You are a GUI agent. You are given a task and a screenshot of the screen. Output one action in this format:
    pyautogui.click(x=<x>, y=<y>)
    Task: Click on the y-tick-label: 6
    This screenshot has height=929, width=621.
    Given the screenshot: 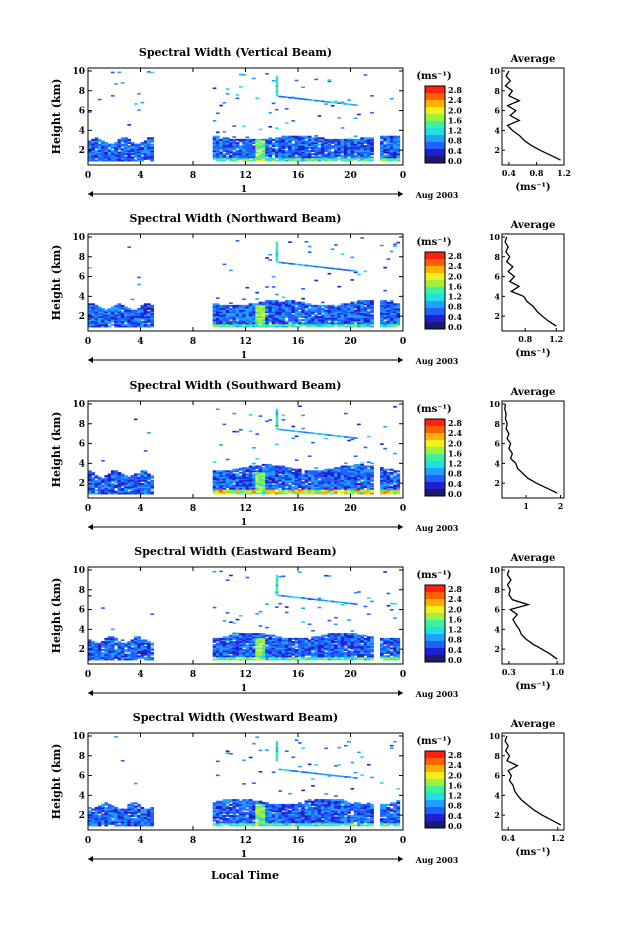 What is the action you would take?
    pyautogui.click(x=82, y=445)
    